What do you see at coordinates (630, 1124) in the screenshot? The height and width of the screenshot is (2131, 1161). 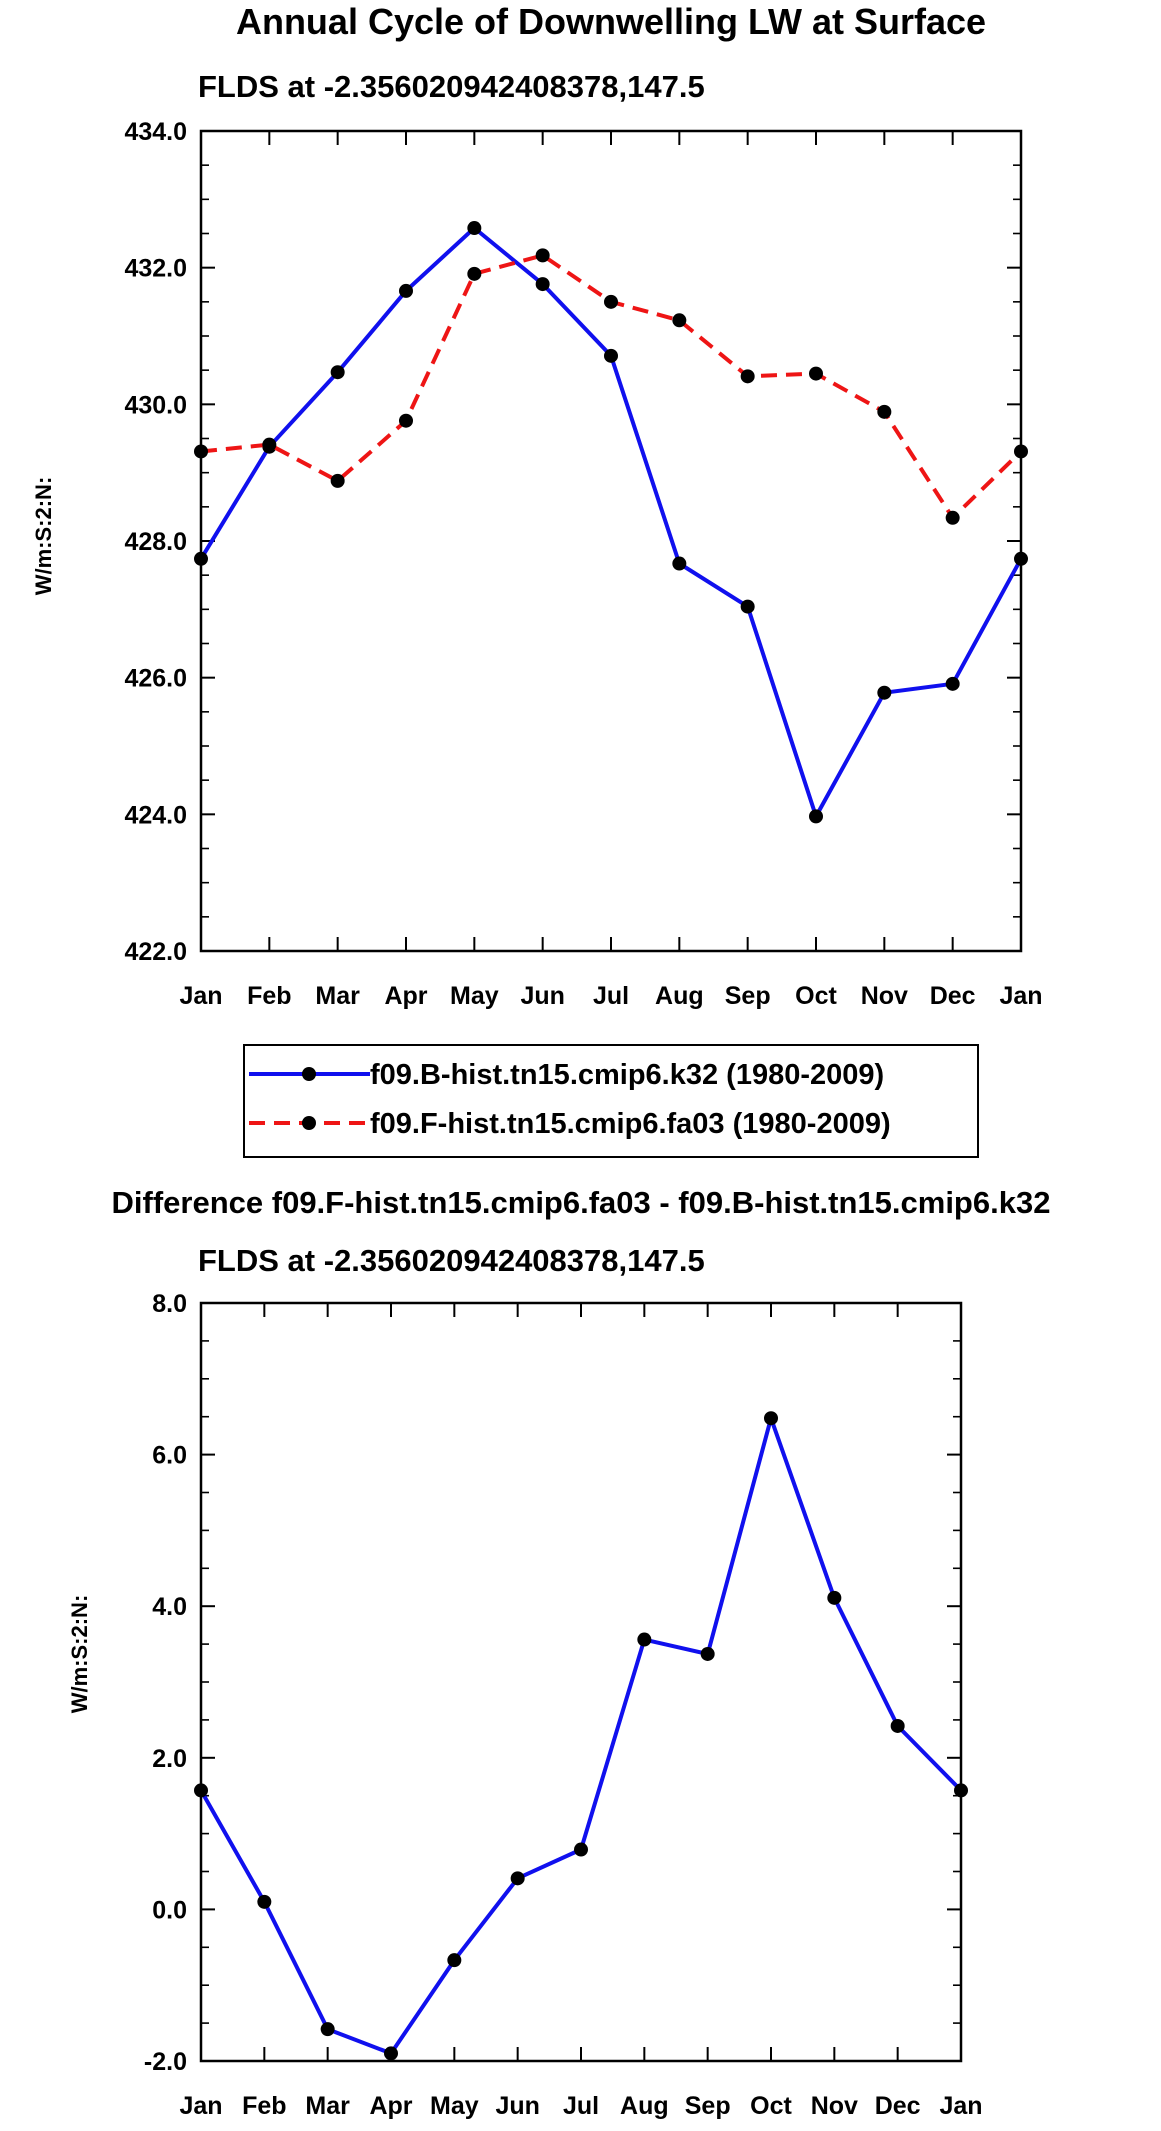 I see `legend-label-series-2: f09.F-hist.tn15.cmip6.fa03 (1980-2009)` at bounding box center [630, 1124].